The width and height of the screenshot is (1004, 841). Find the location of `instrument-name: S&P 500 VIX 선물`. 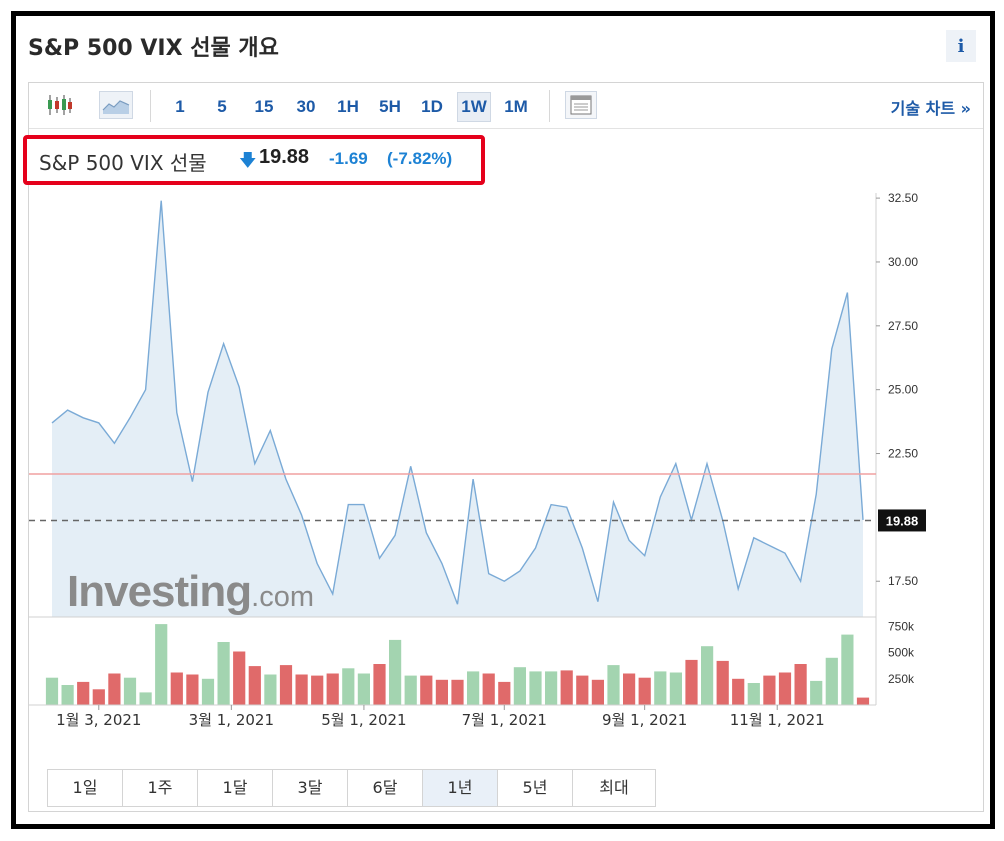

instrument-name: S&P 500 VIX 선물 is located at coordinates (123, 163).